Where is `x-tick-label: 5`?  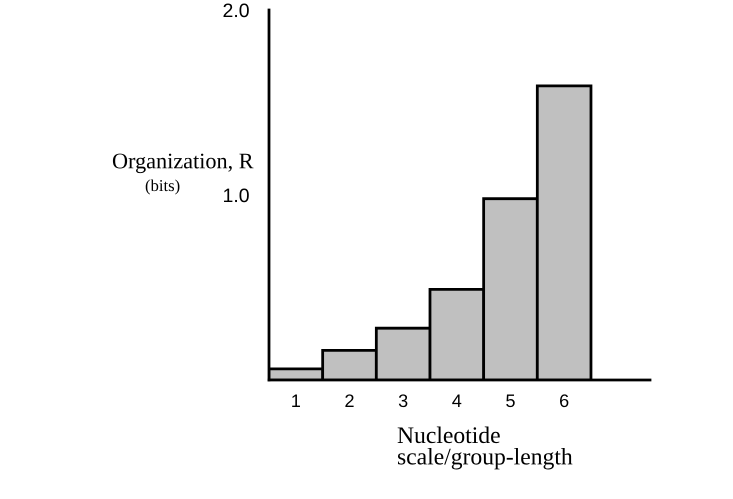 x-tick-label: 5 is located at coordinates (510, 401).